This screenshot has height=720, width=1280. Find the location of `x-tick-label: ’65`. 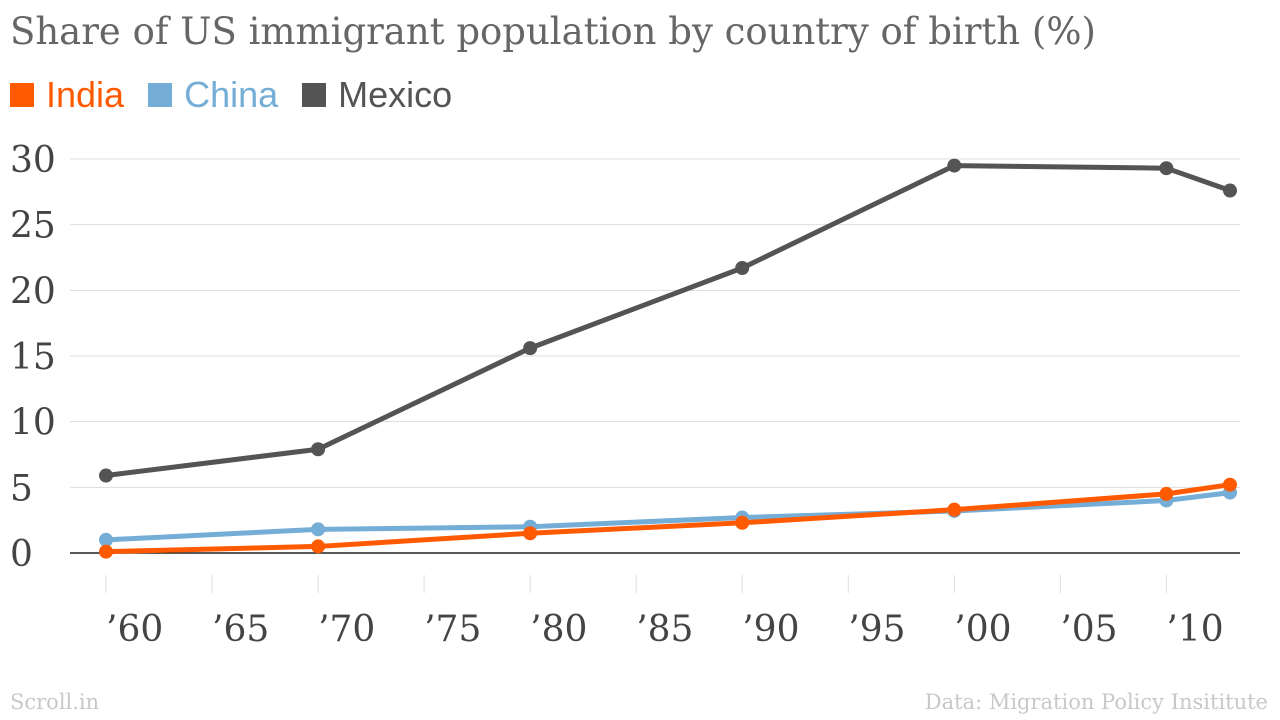

x-tick-label: ’65 is located at coordinates (240, 629).